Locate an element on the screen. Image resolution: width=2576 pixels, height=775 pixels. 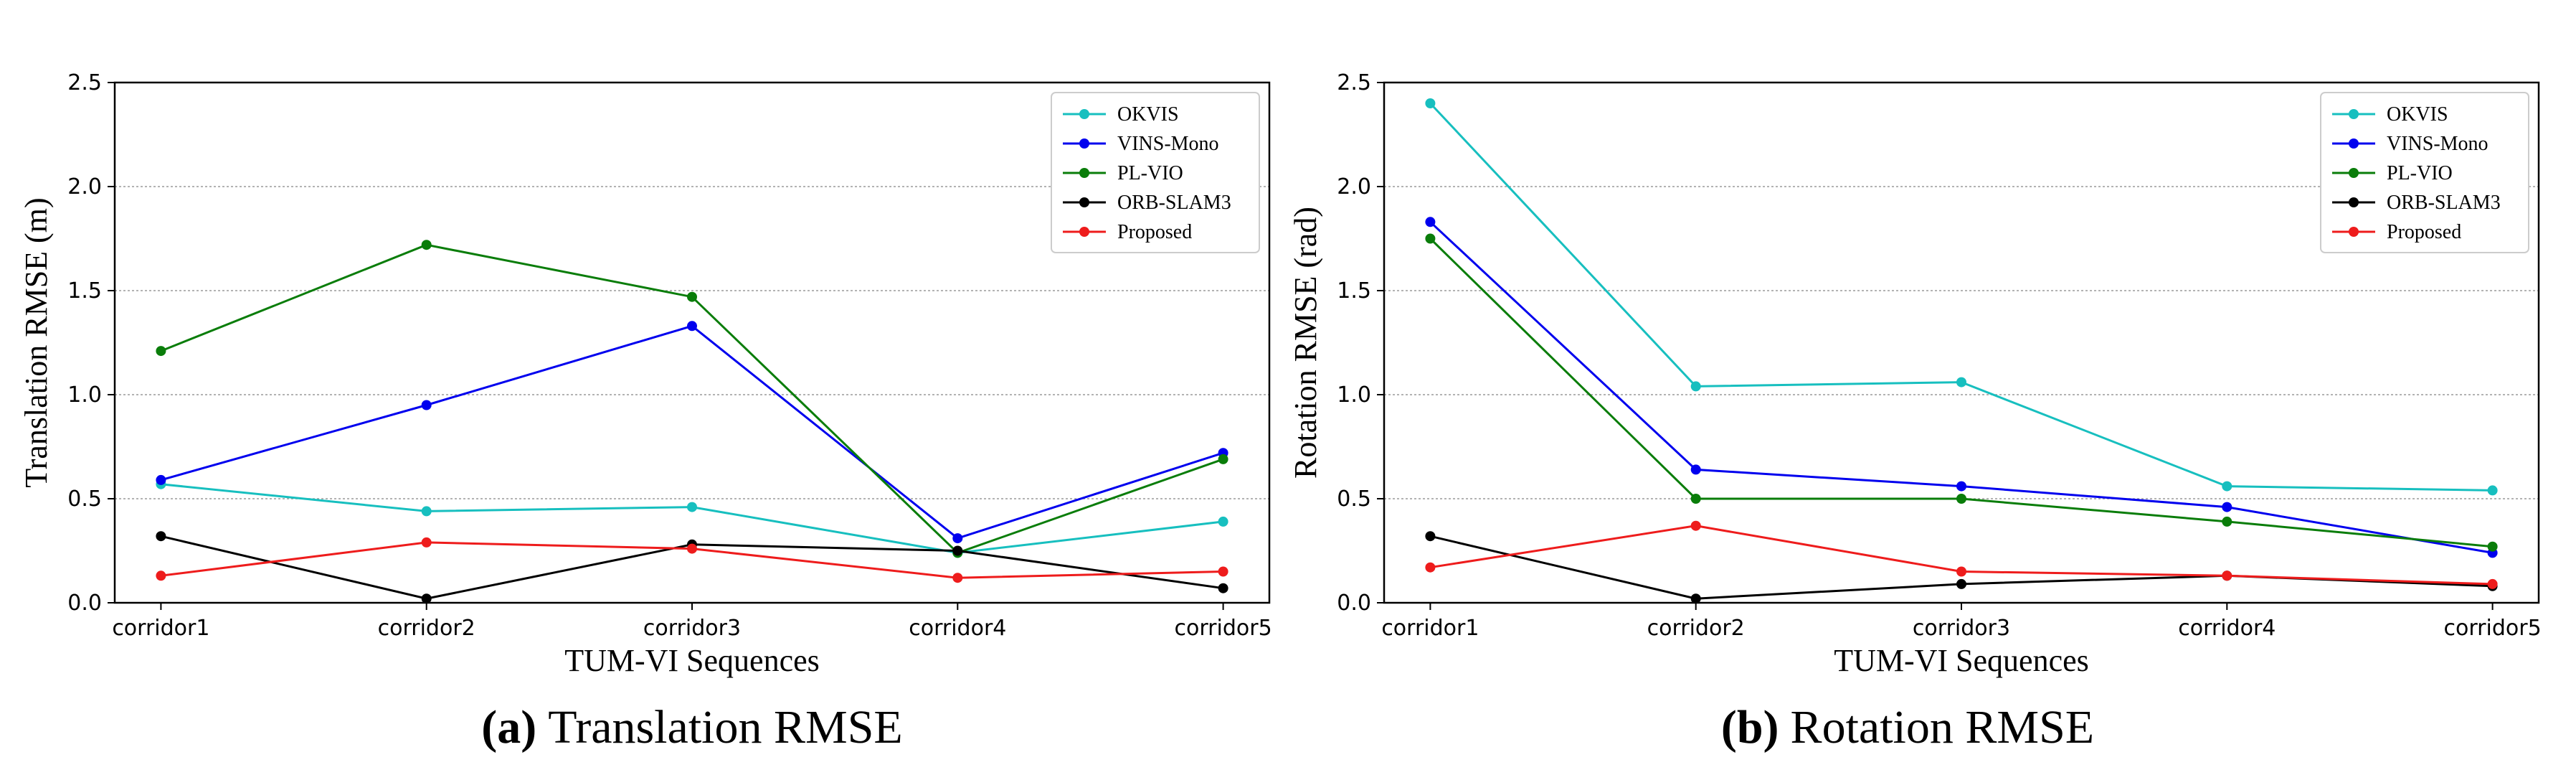
x-tick-label: corridor2 is located at coordinates (1696, 628).